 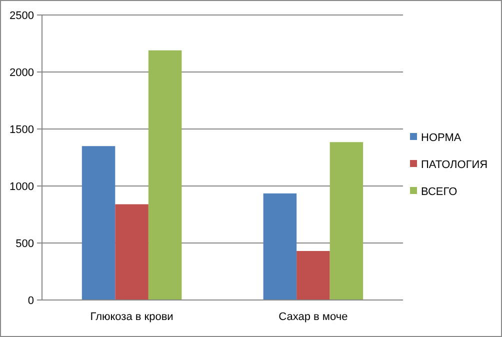 I want to click on legend-label: ВСЕГО, so click(x=439, y=192).